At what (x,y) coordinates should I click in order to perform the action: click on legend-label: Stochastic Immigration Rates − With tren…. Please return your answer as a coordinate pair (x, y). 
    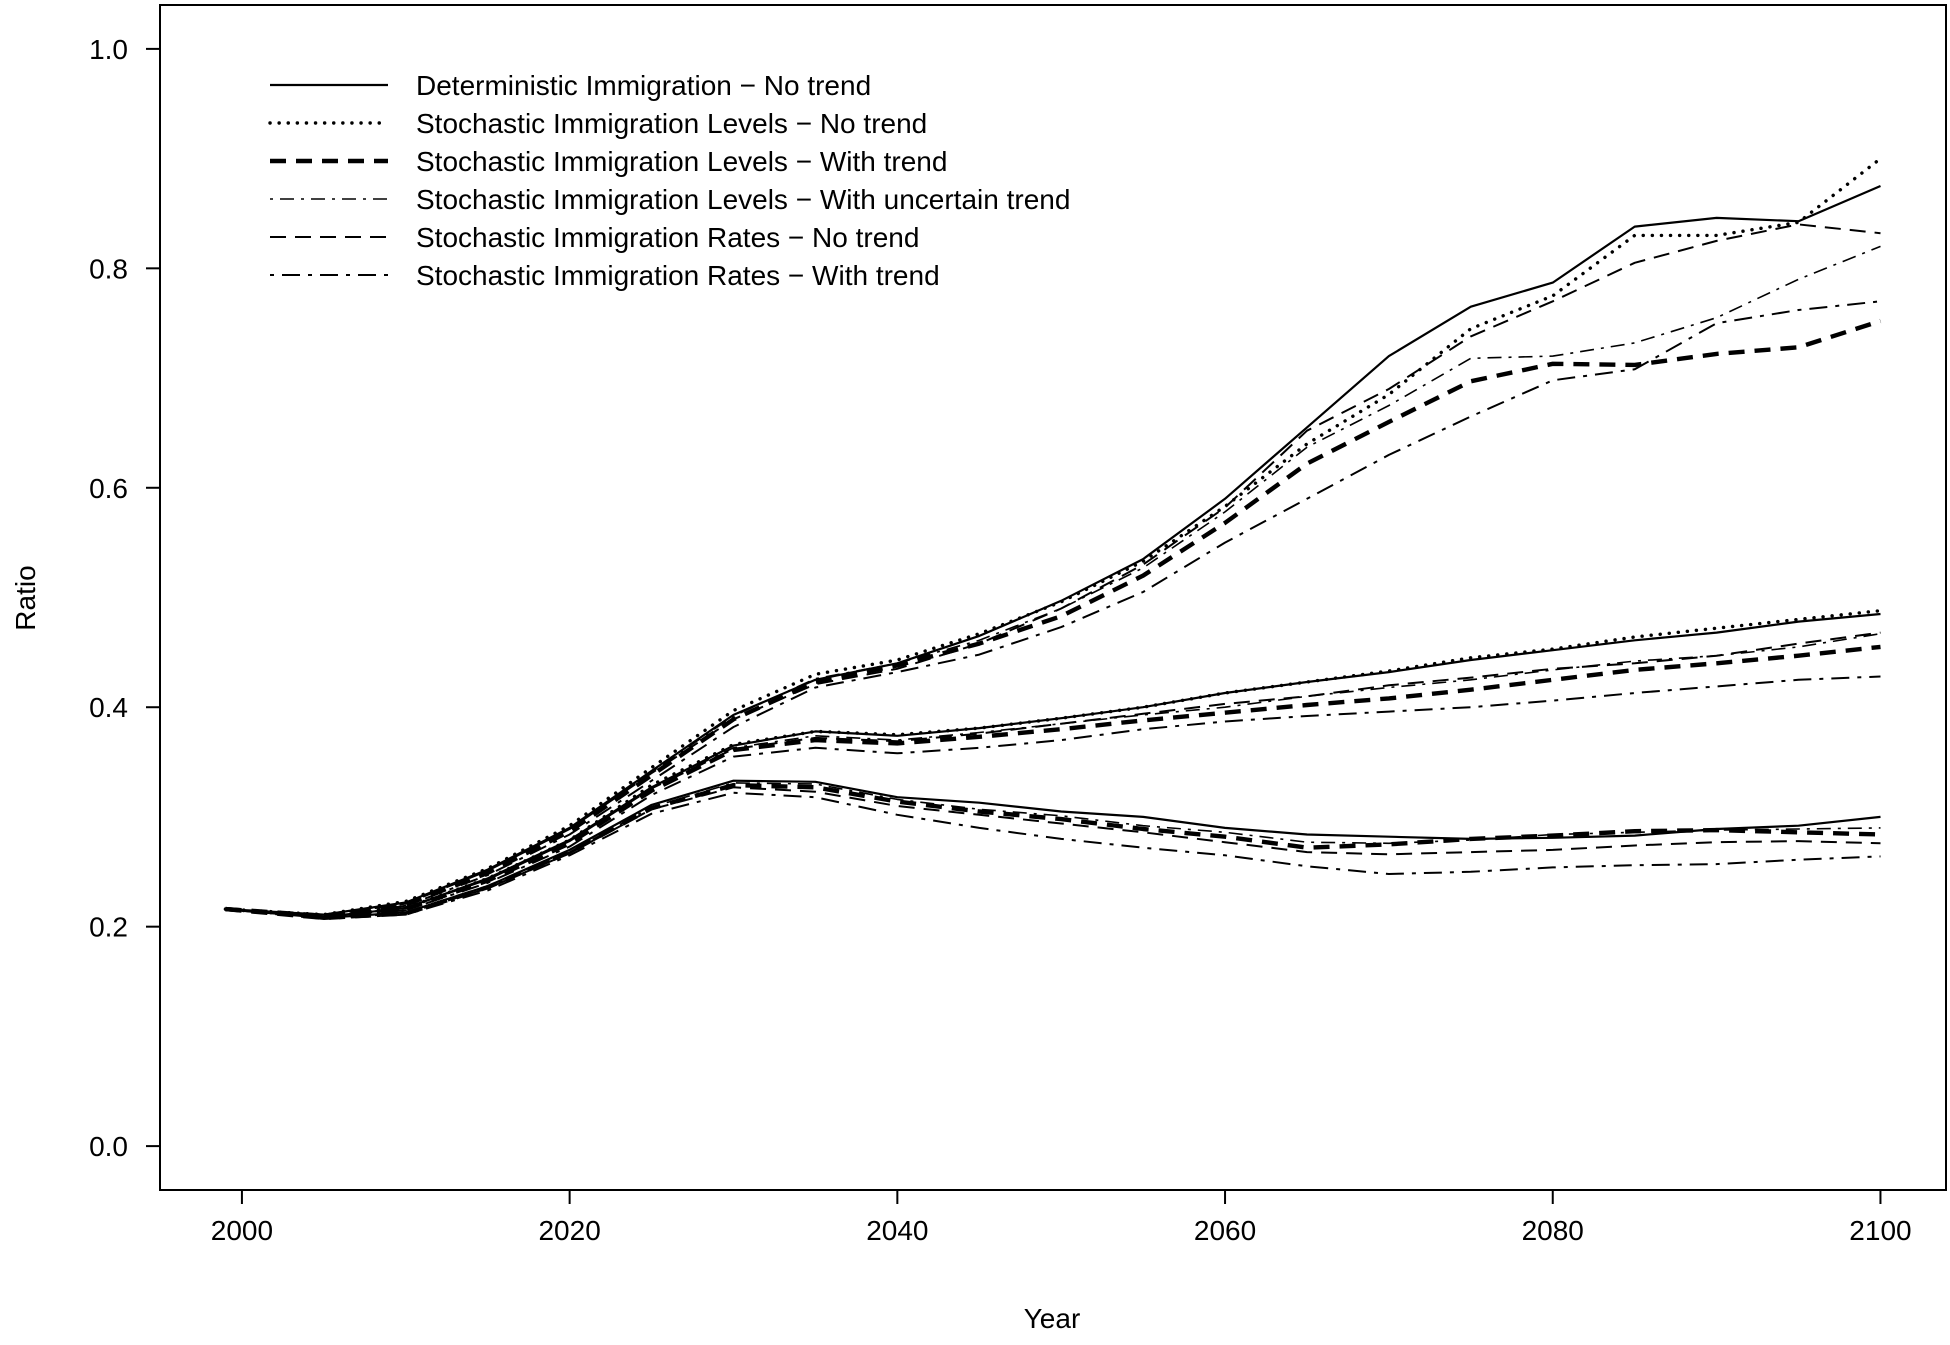
    Looking at the image, I should click on (678, 275).